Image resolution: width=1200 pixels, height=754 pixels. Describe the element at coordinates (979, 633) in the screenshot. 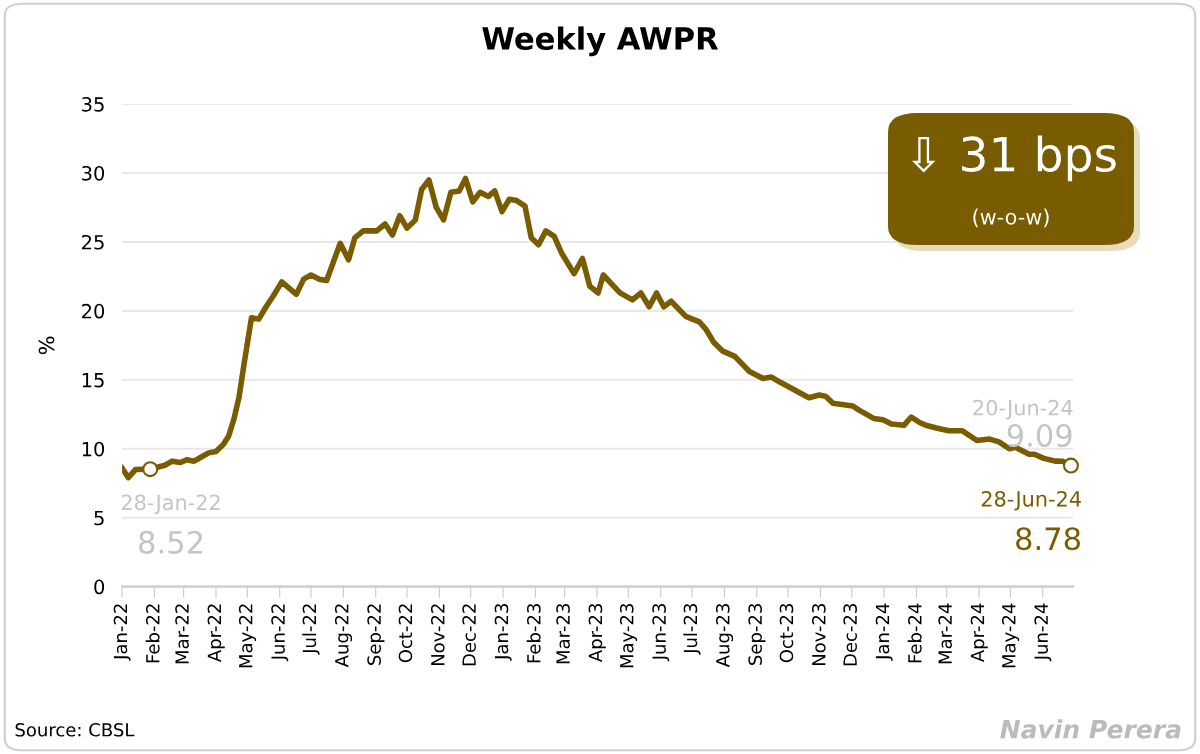

I see `x-tick-label: Apr-24` at that location.